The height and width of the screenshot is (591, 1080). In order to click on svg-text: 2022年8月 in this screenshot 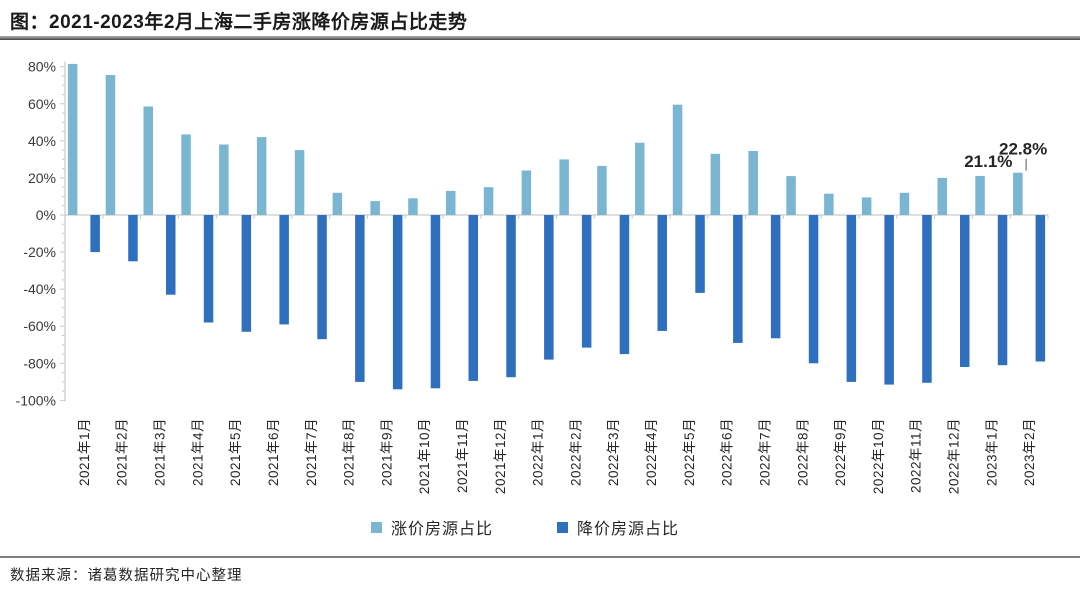, I will do `click(802, 452)`.